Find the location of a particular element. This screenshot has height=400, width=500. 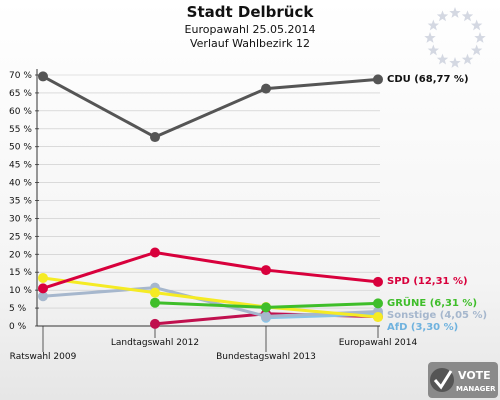

chart-subtitle-district: Verlauf Wahlbezirk 12 is located at coordinates (250, 43).